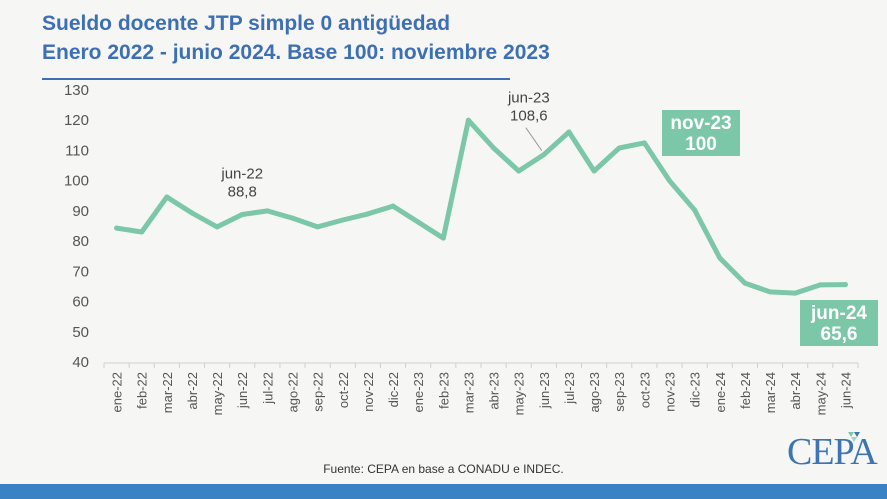  Describe the element at coordinates (534, 139) in the screenshot. I see `annotation-leader-line` at that location.